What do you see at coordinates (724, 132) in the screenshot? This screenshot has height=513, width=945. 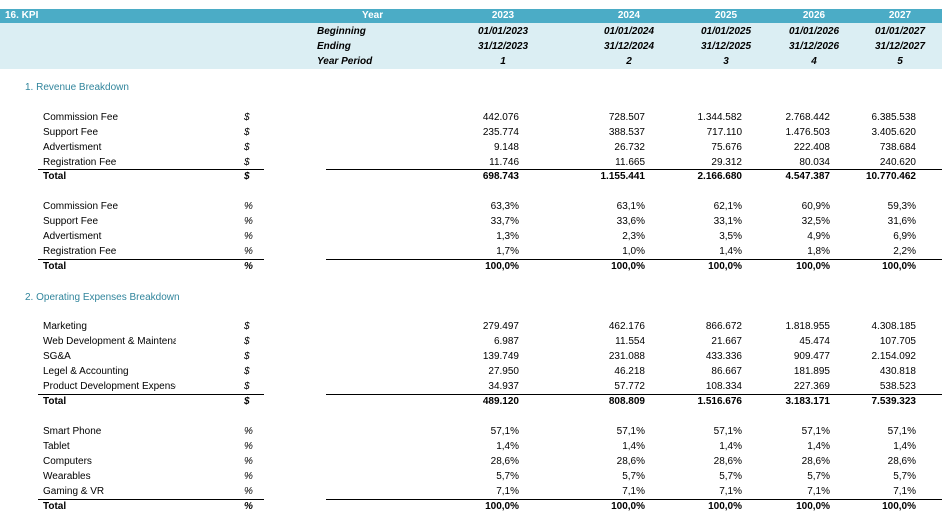 I see `value-cell: 717.110` at bounding box center [724, 132].